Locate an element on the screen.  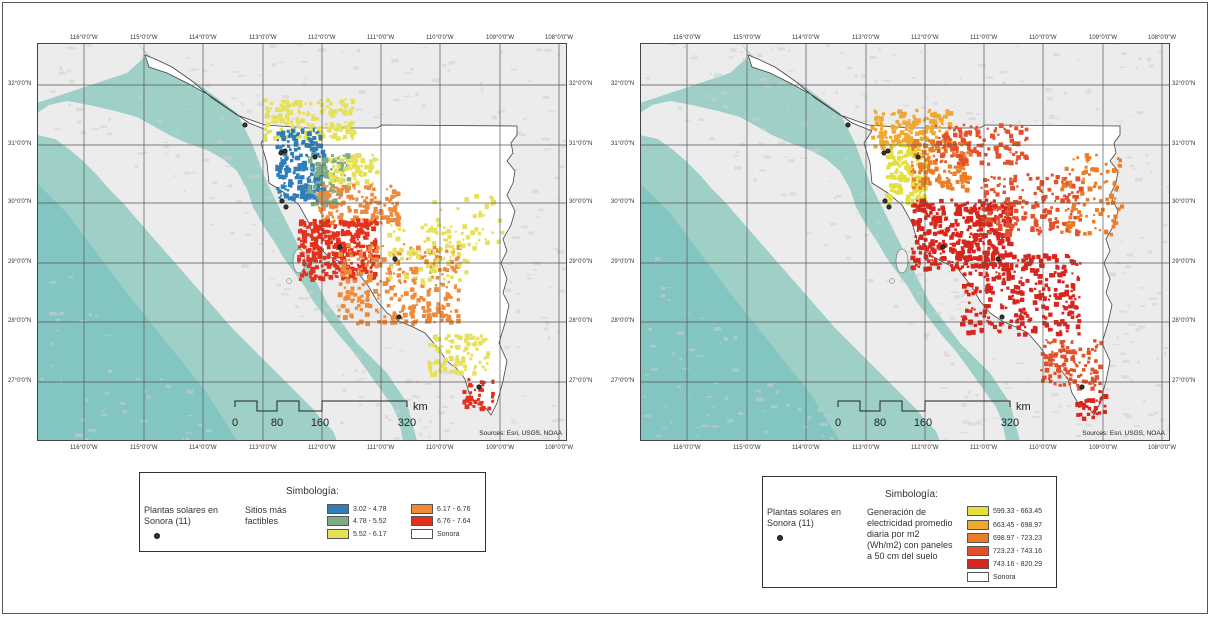
solar-plant-symbol is located at coordinates (780, 538).